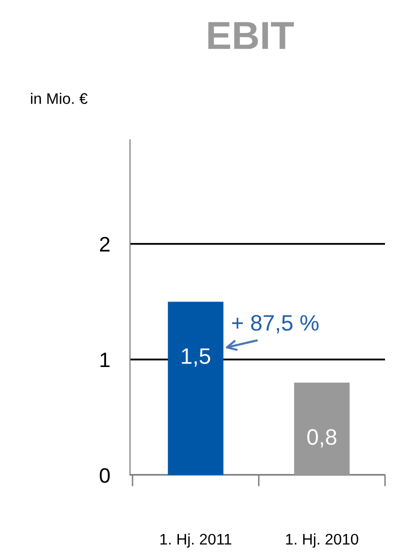  I want to click on y-axis-title: in Mio. €, so click(59, 98).